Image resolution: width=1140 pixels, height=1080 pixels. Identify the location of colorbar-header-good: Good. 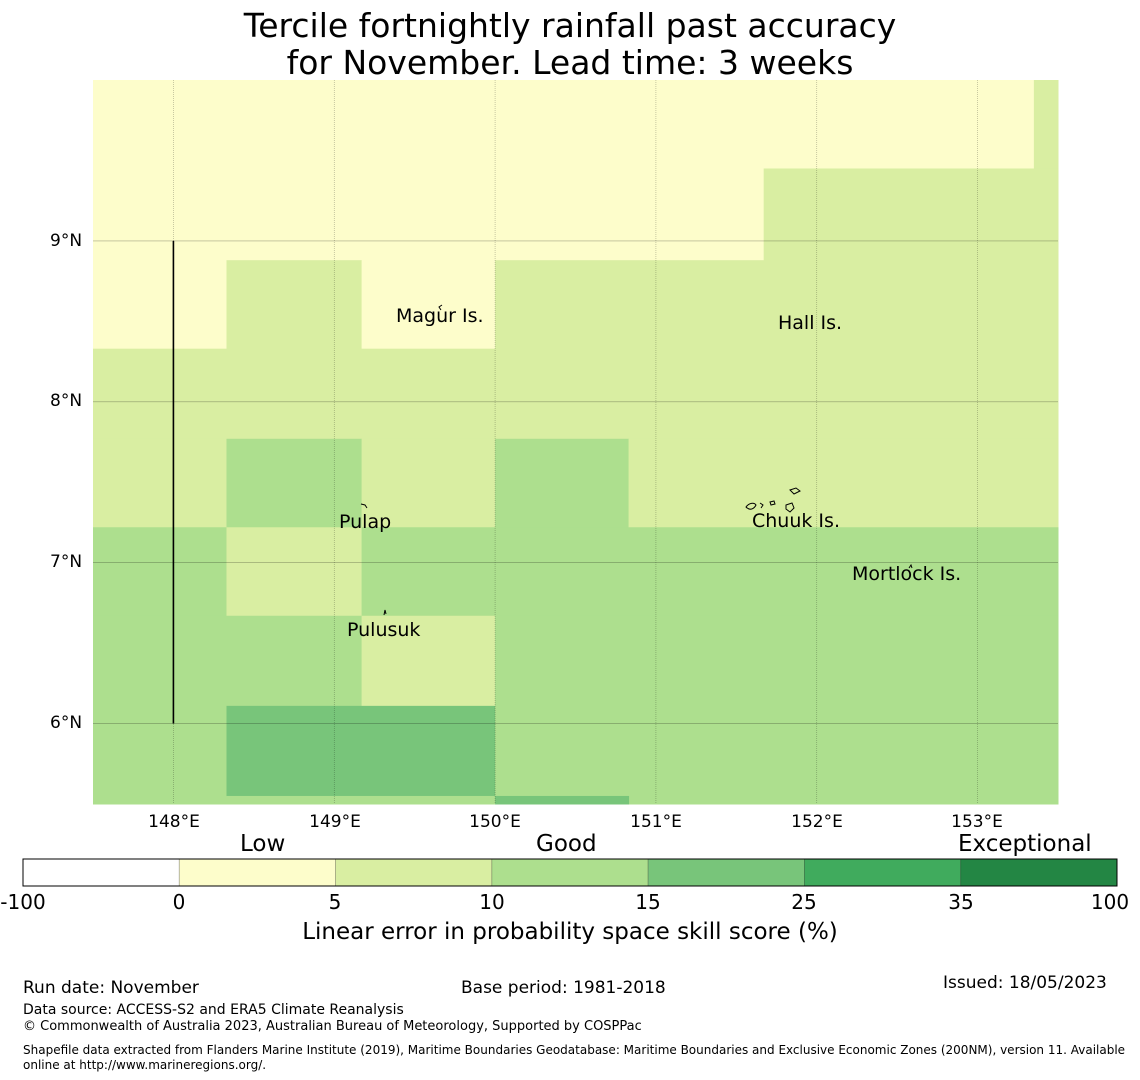
(566, 844).